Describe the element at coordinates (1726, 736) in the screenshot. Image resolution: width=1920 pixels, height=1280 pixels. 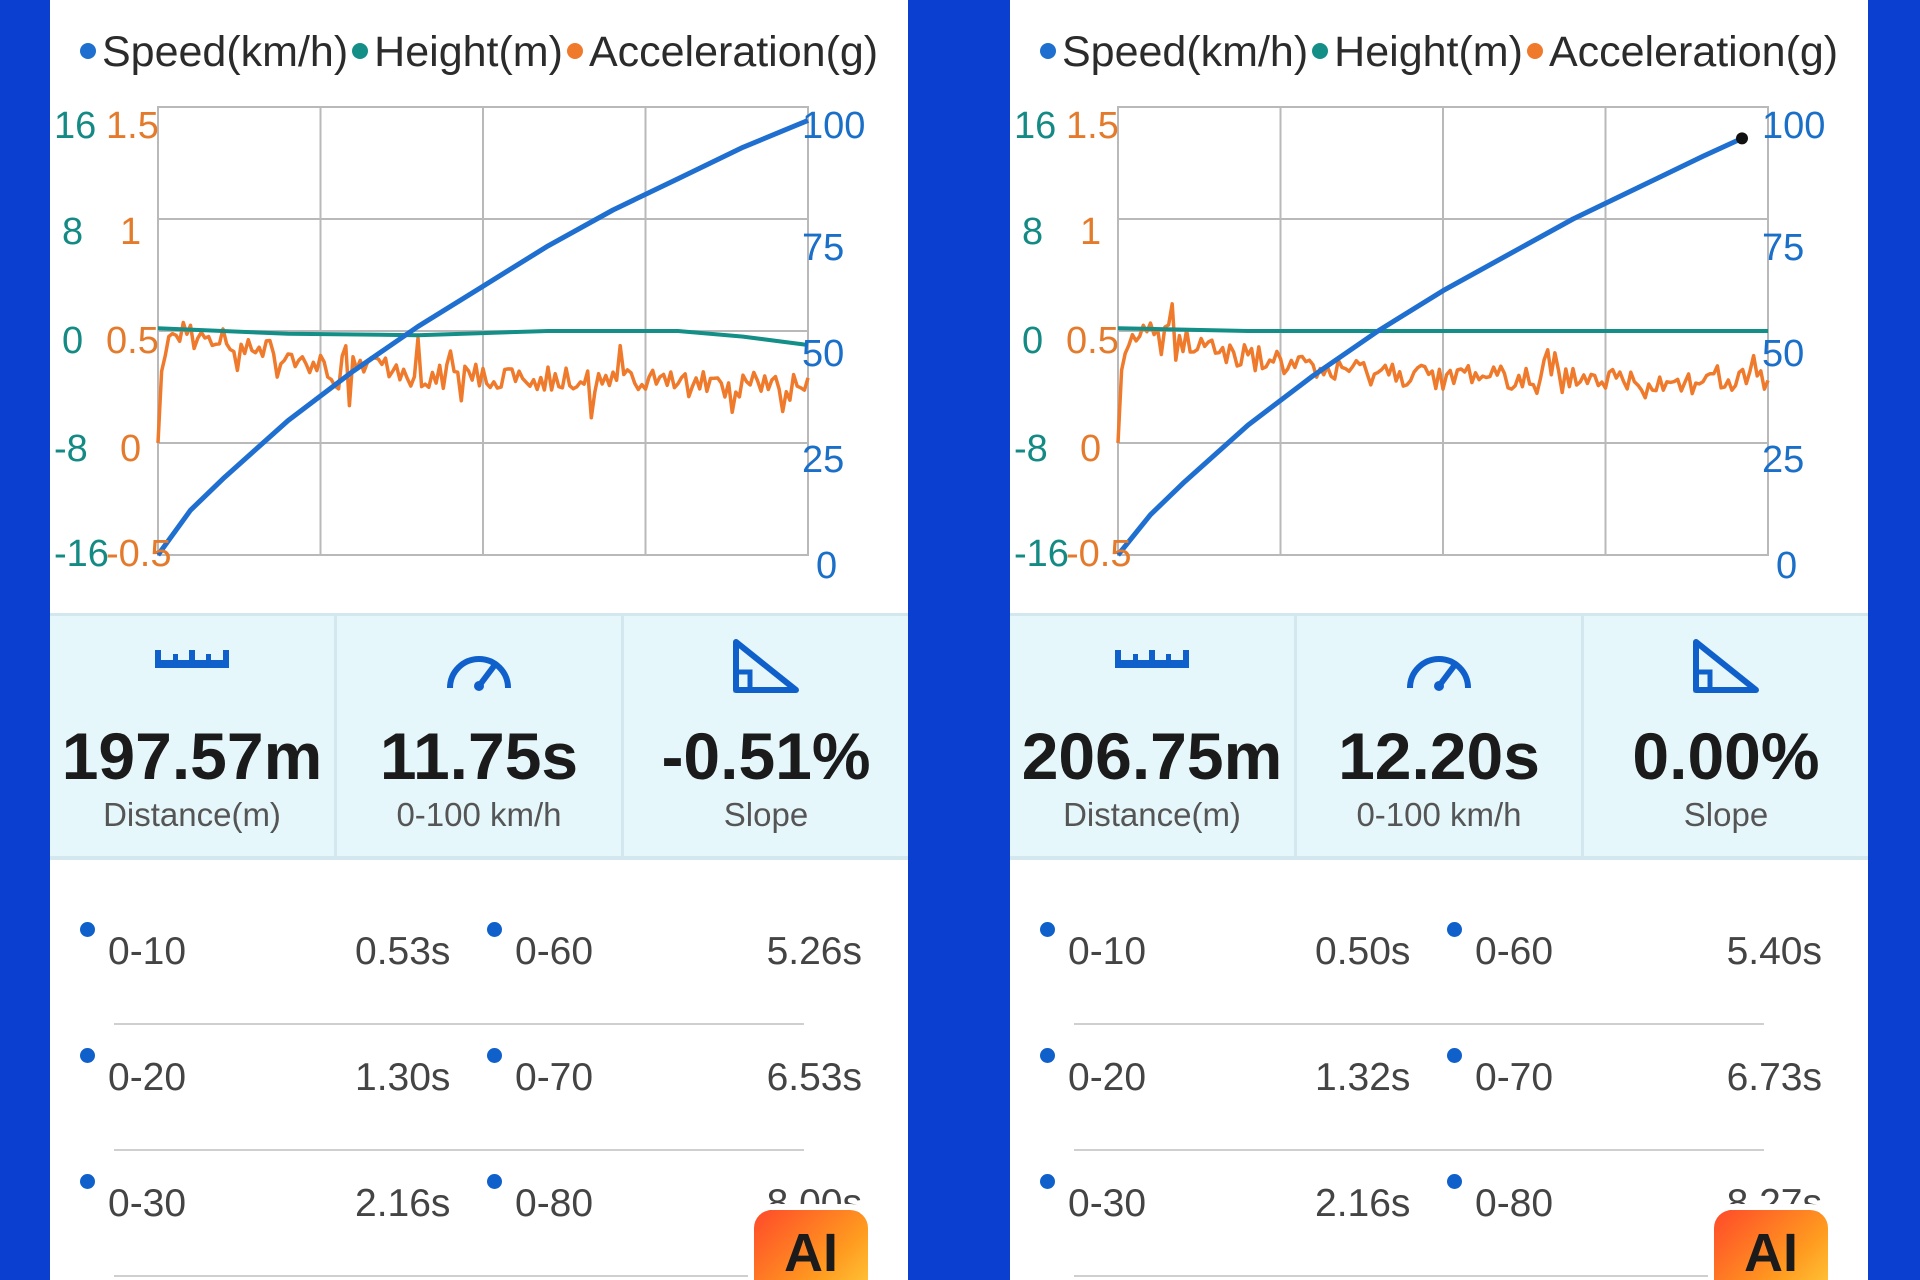
I see `stat-slope: 0.00% Slope` at that location.